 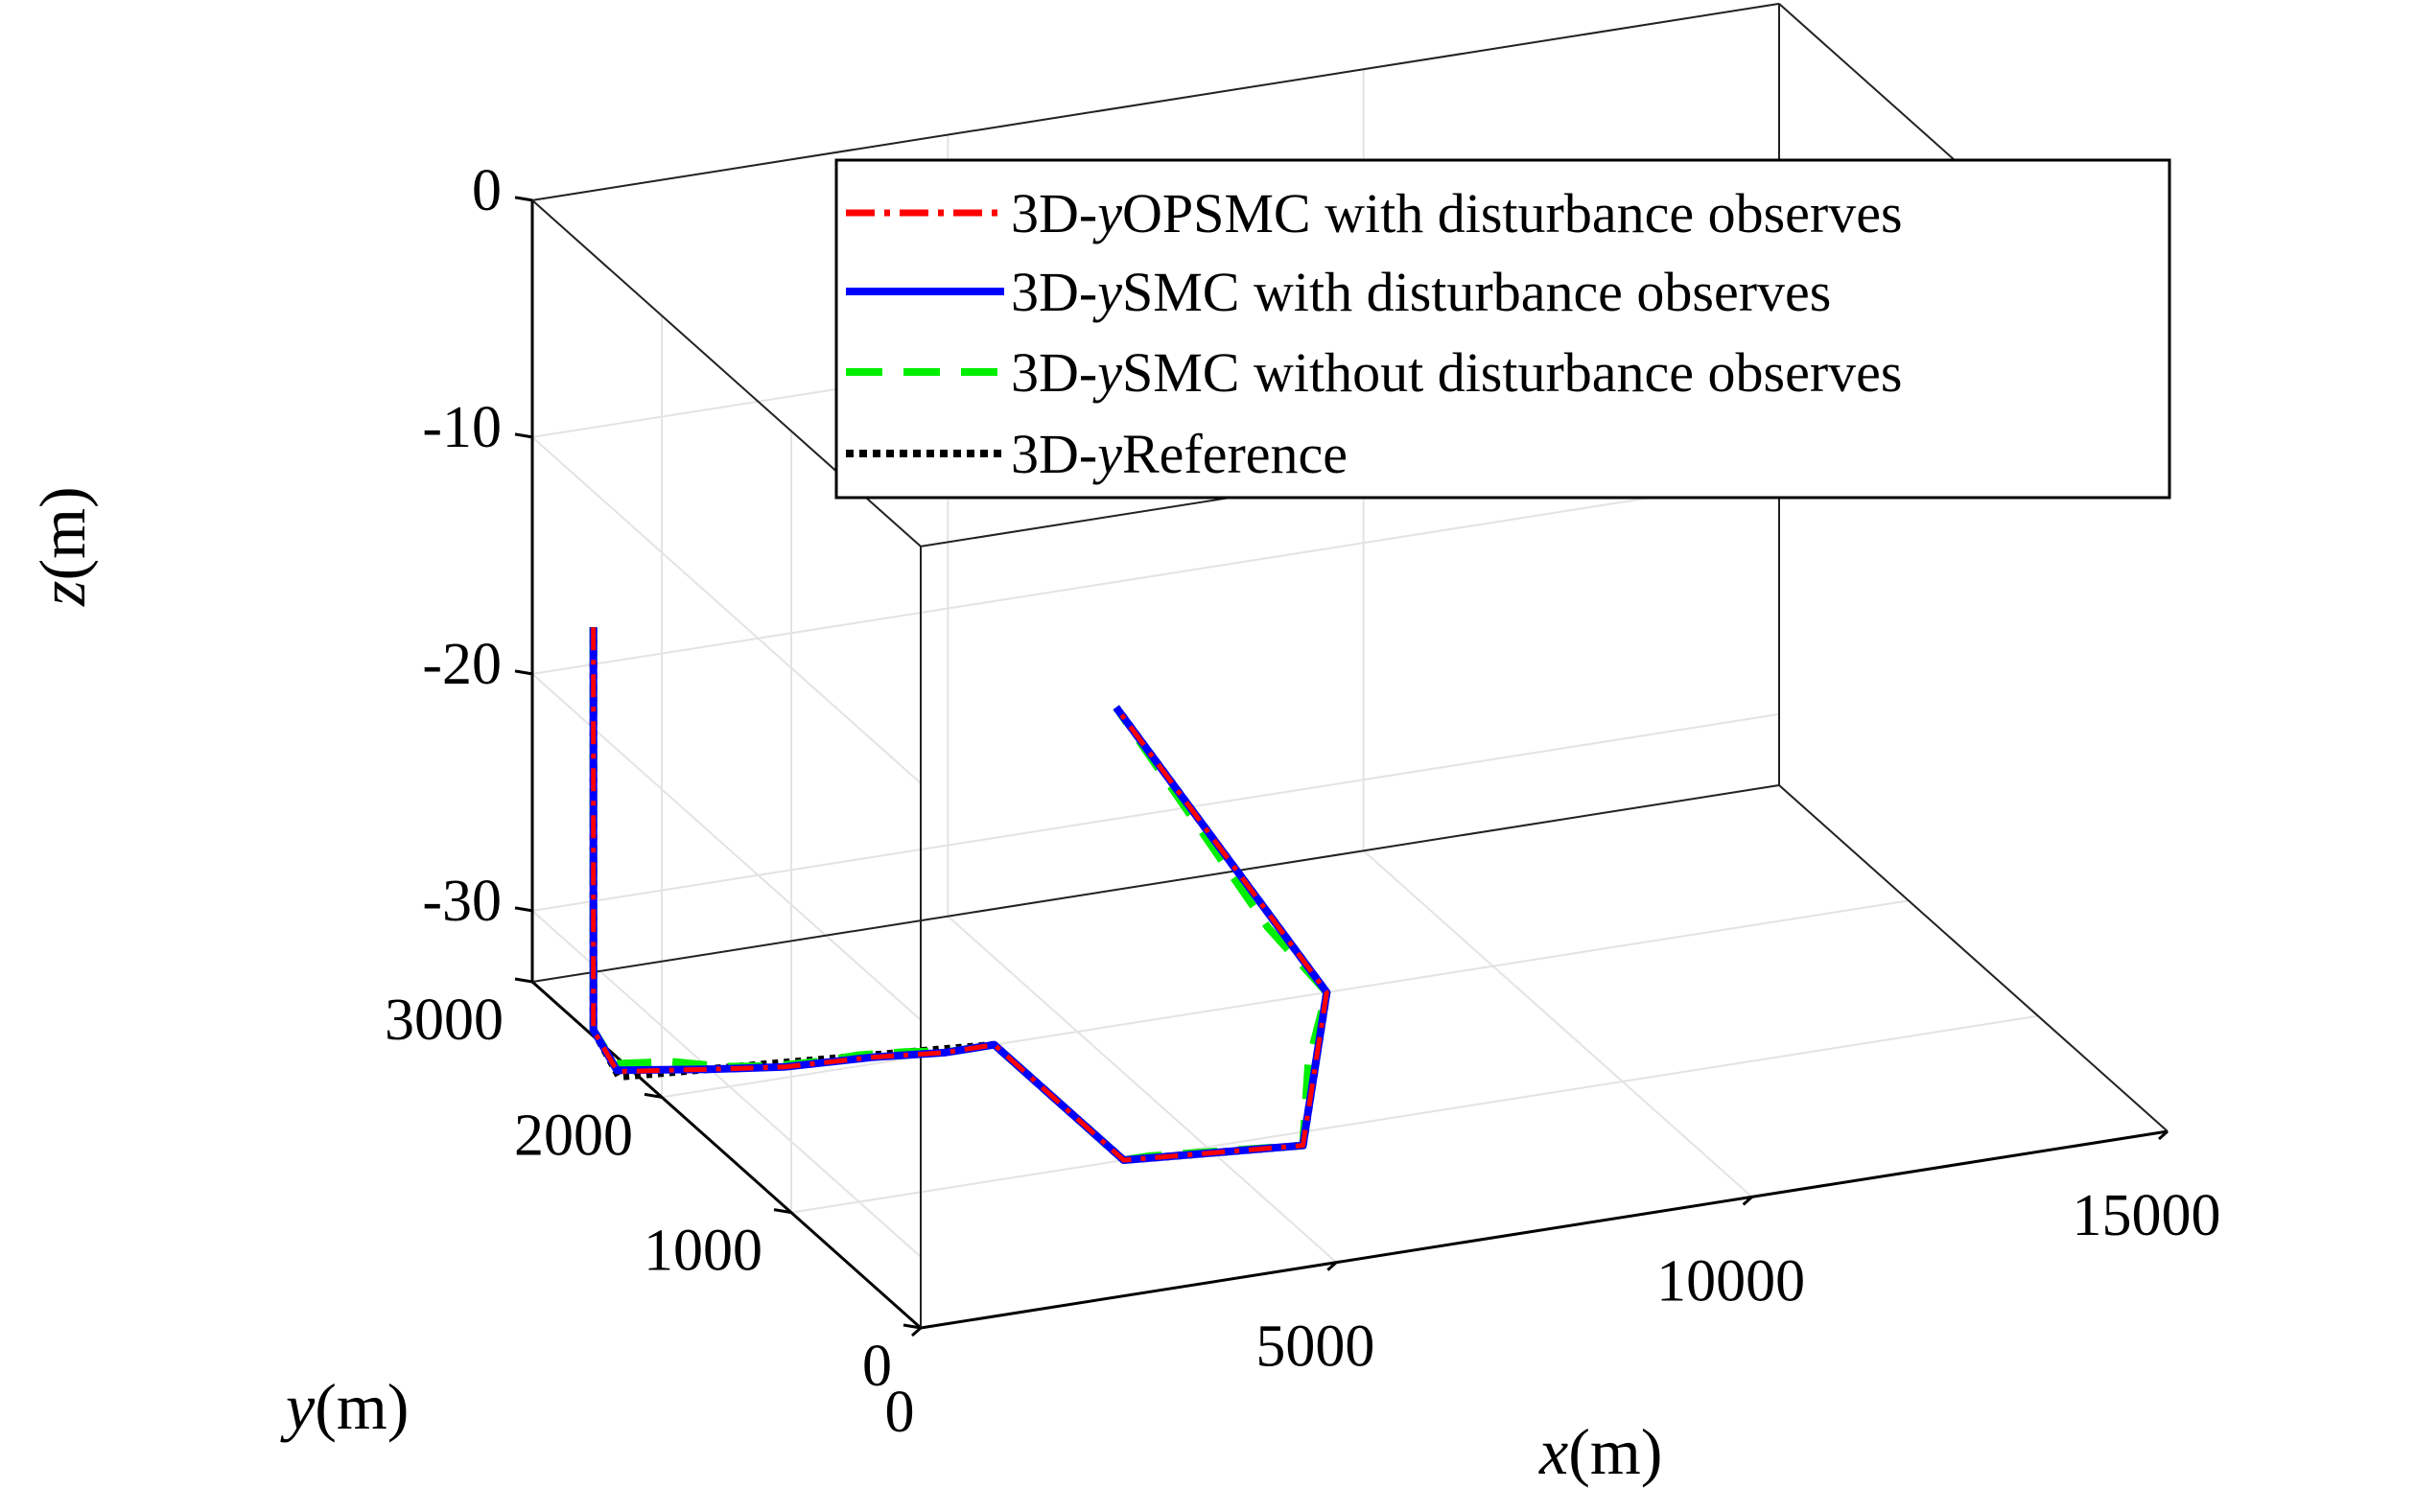 What do you see at coordinates (1456, 372) in the screenshot?
I see `legend-label-smc-nodo: 3D-ySMC without disturbance observes` at bounding box center [1456, 372].